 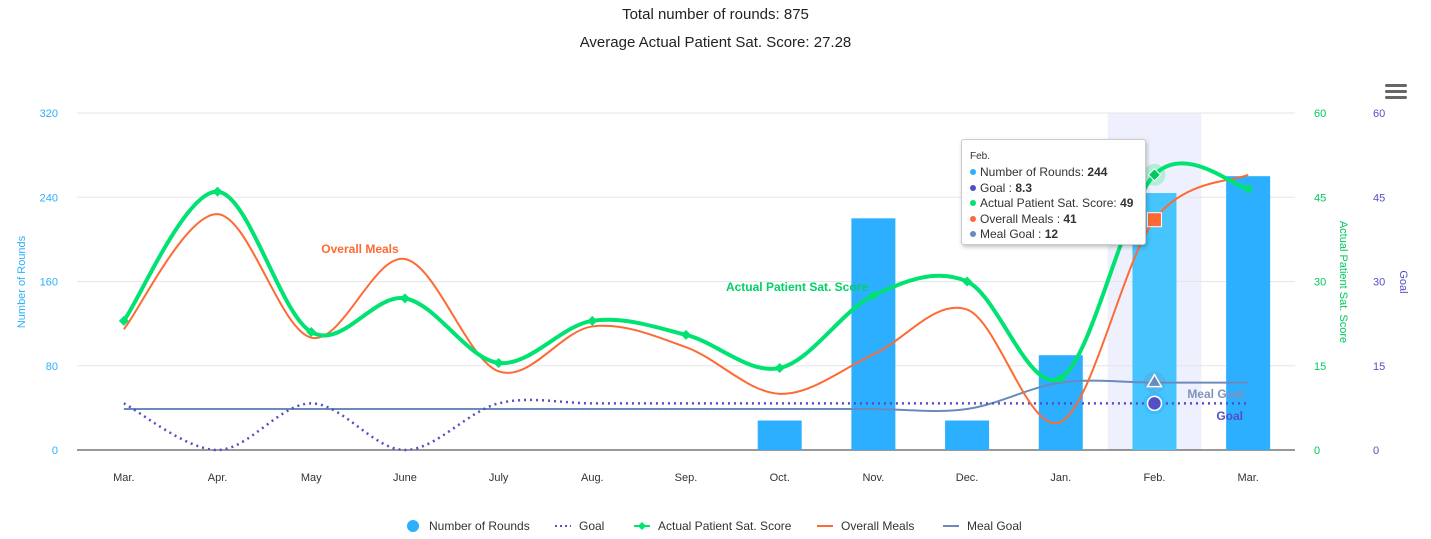 What do you see at coordinates (1320, 198) in the screenshot?
I see `right-axis-tick: 45` at bounding box center [1320, 198].